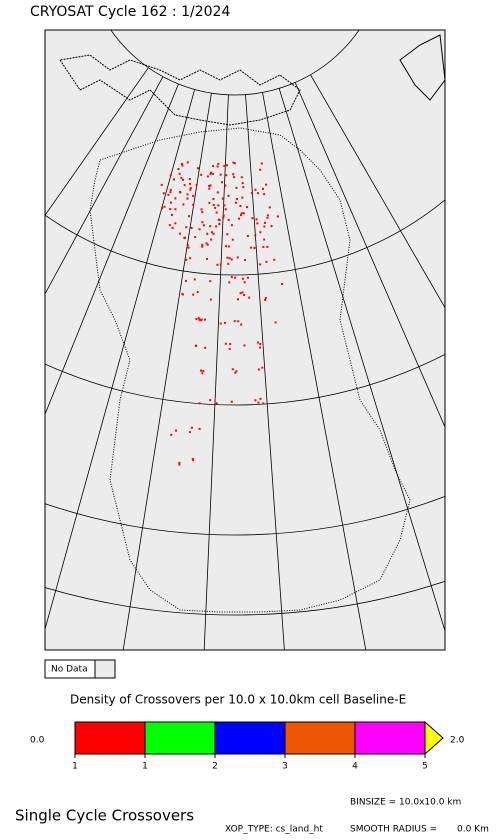 Image resolution: width=500 pixels, height=840 pixels. What do you see at coordinates (355, 767) in the screenshot?
I see `colorbar-tick-label: 4` at bounding box center [355, 767].